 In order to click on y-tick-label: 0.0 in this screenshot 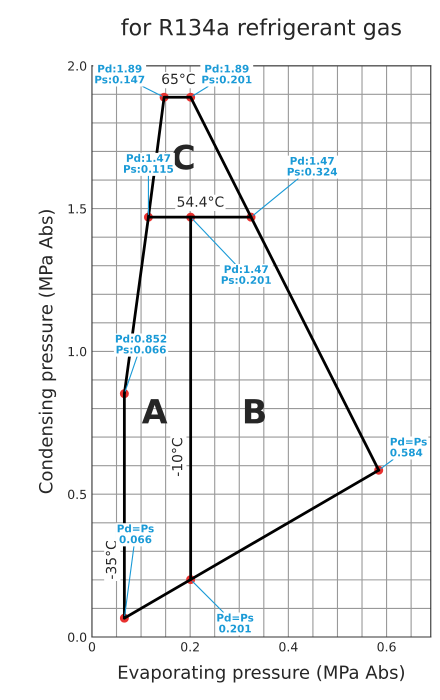, I will do `click(77, 637)`.